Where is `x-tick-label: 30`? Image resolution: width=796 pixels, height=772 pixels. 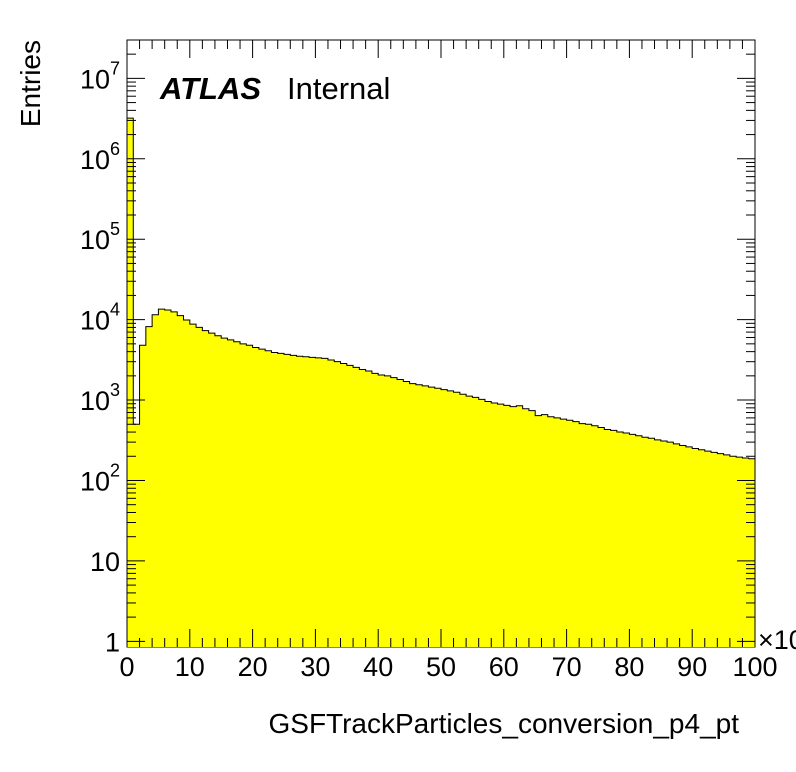
x-tick-label: 30 is located at coordinates (315, 667).